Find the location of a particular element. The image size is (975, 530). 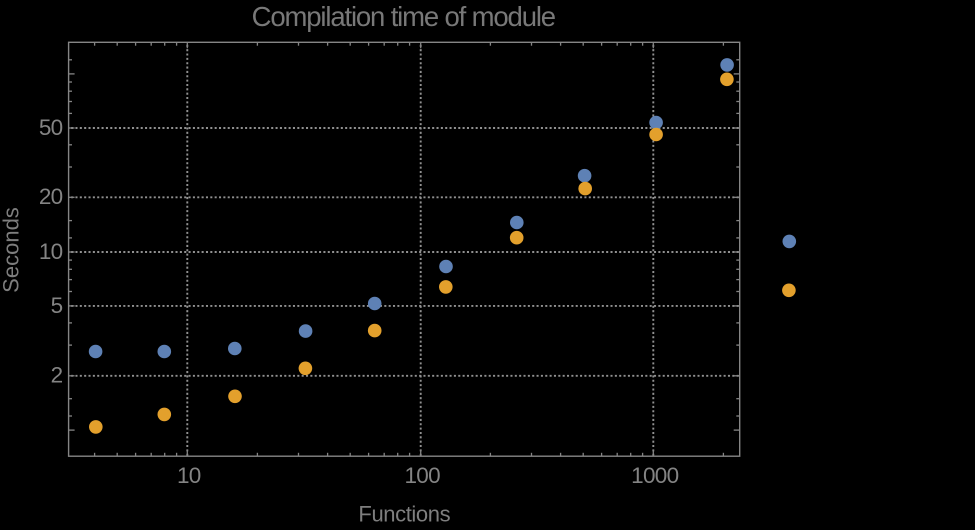

svg-text: 50 is located at coordinates (51, 127).